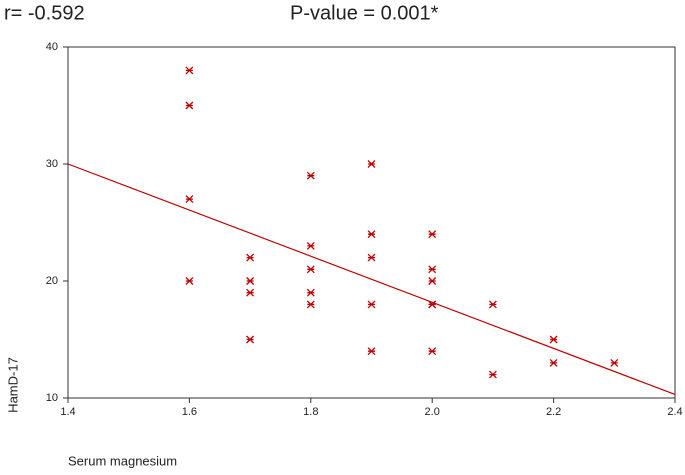 The height and width of the screenshot is (475, 685). I want to click on x-tick-label: 2.4, so click(674, 412).